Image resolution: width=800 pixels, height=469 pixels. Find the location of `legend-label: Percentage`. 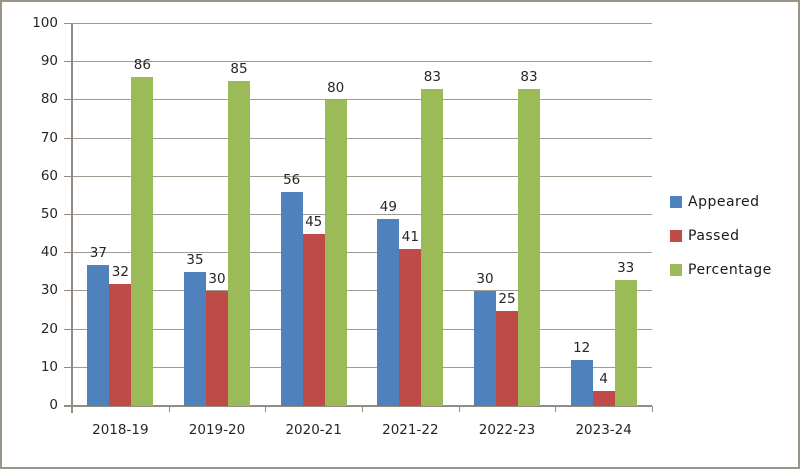

legend-label: Percentage is located at coordinates (730, 270).